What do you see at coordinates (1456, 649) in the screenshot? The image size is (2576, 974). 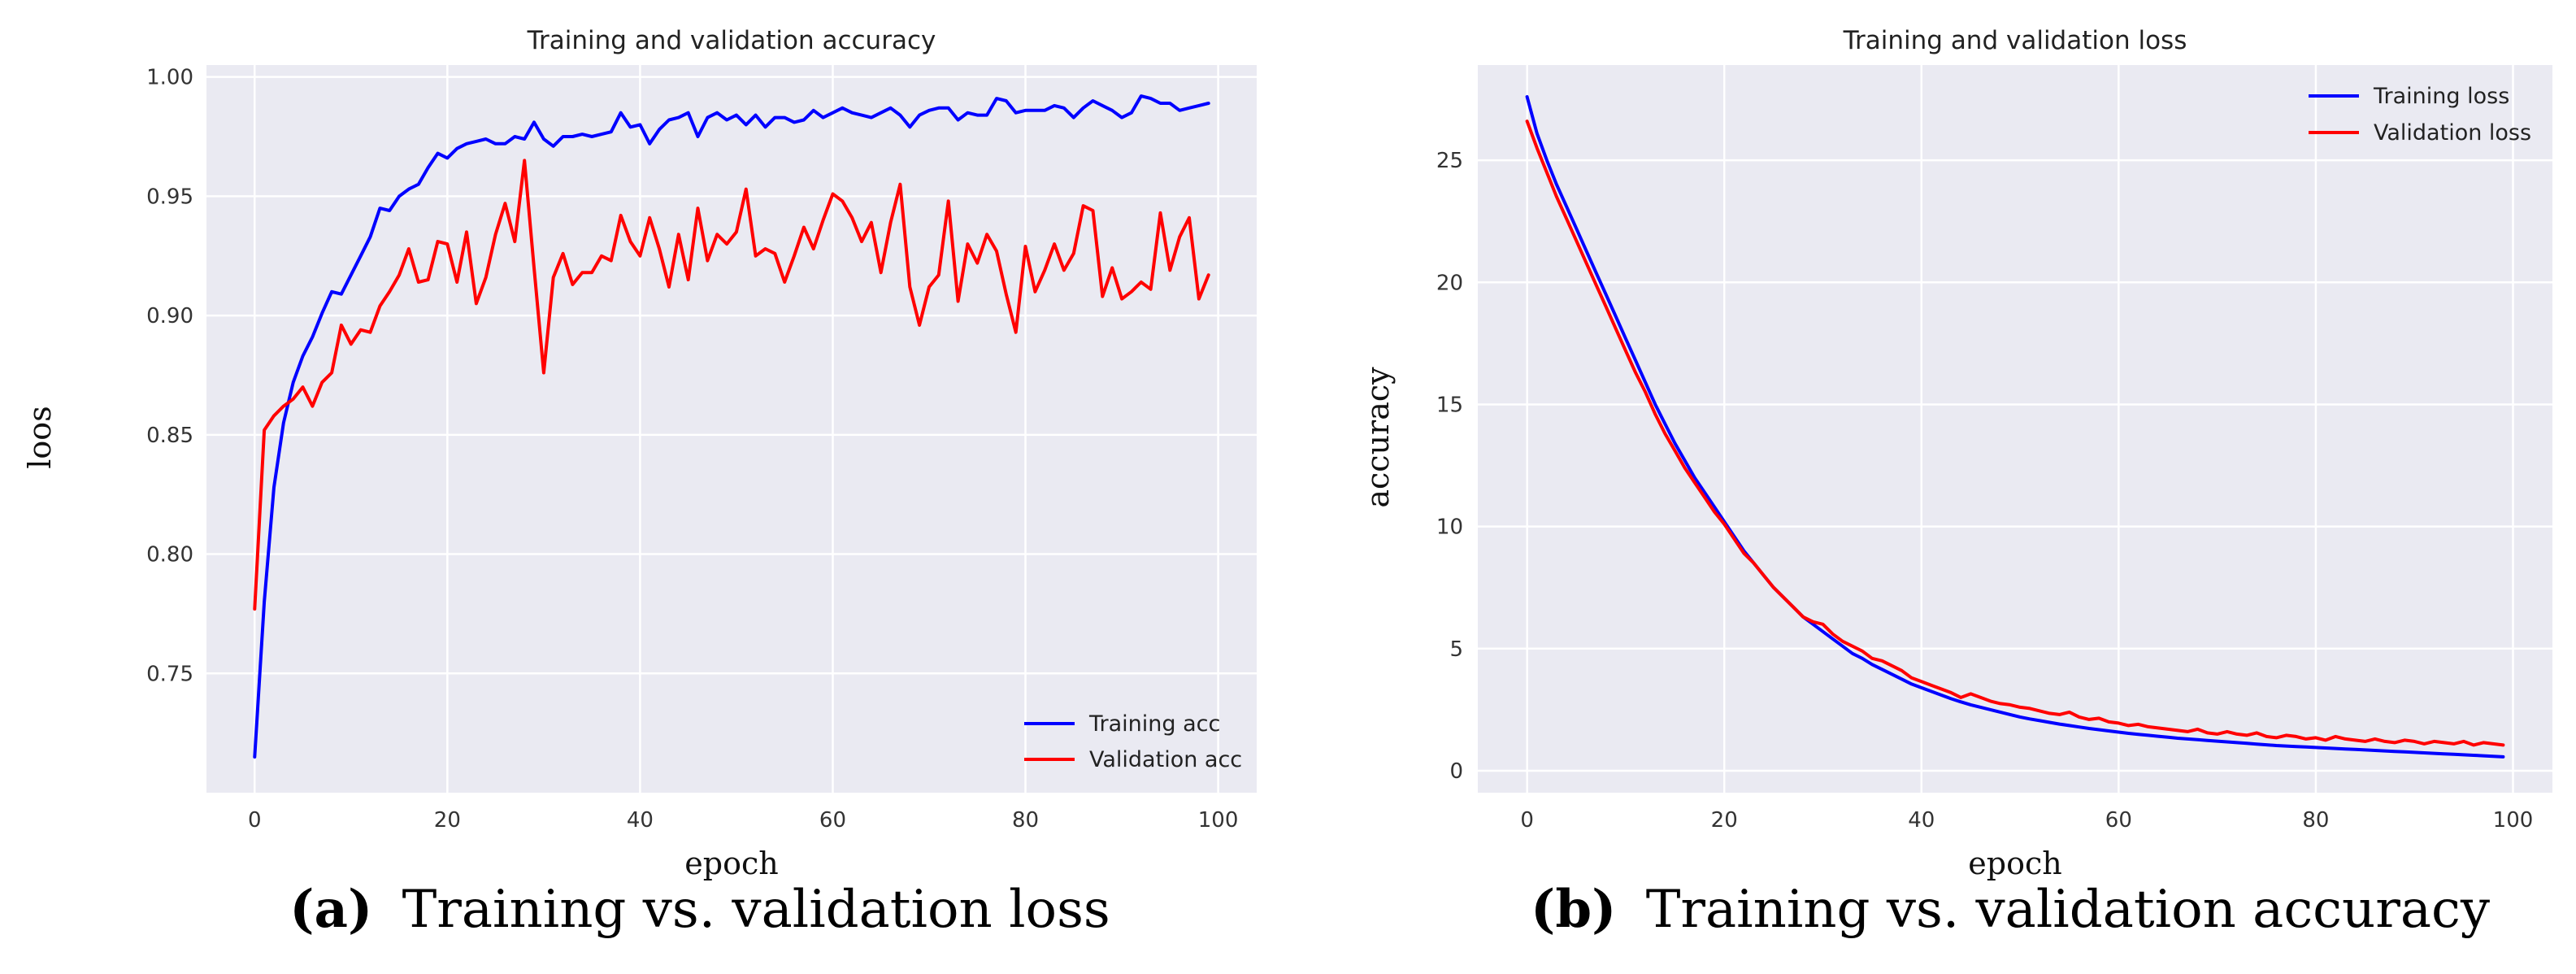 I see `chart-b-y-tick-label: 5` at bounding box center [1456, 649].